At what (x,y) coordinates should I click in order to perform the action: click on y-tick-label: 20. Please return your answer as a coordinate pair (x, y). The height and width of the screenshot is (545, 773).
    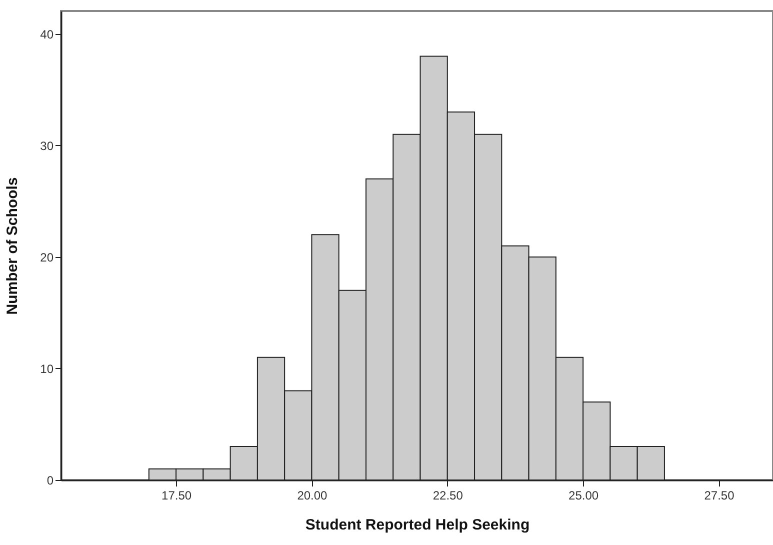
    Looking at the image, I should click on (47, 257).